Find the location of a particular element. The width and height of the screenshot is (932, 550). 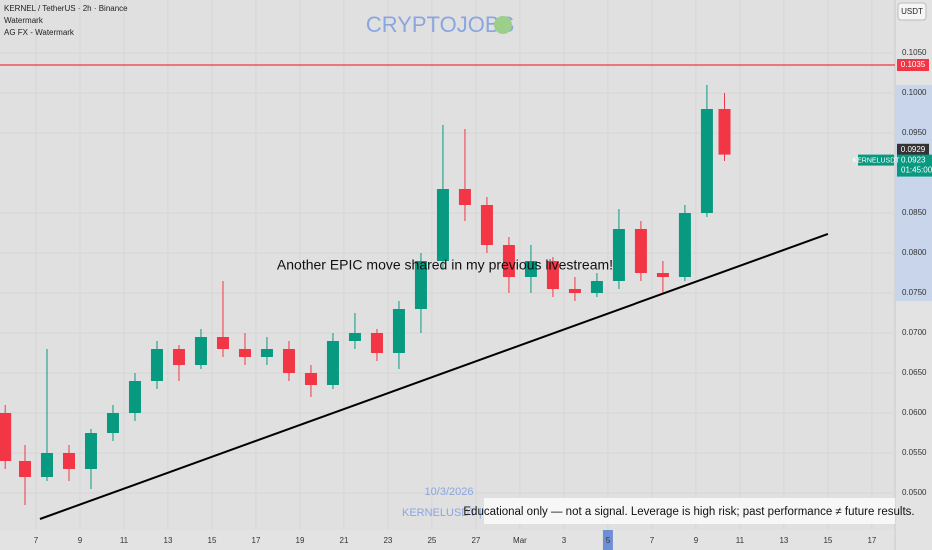

countdown-label: 01:45:00 is located at coordinates (916, 170).